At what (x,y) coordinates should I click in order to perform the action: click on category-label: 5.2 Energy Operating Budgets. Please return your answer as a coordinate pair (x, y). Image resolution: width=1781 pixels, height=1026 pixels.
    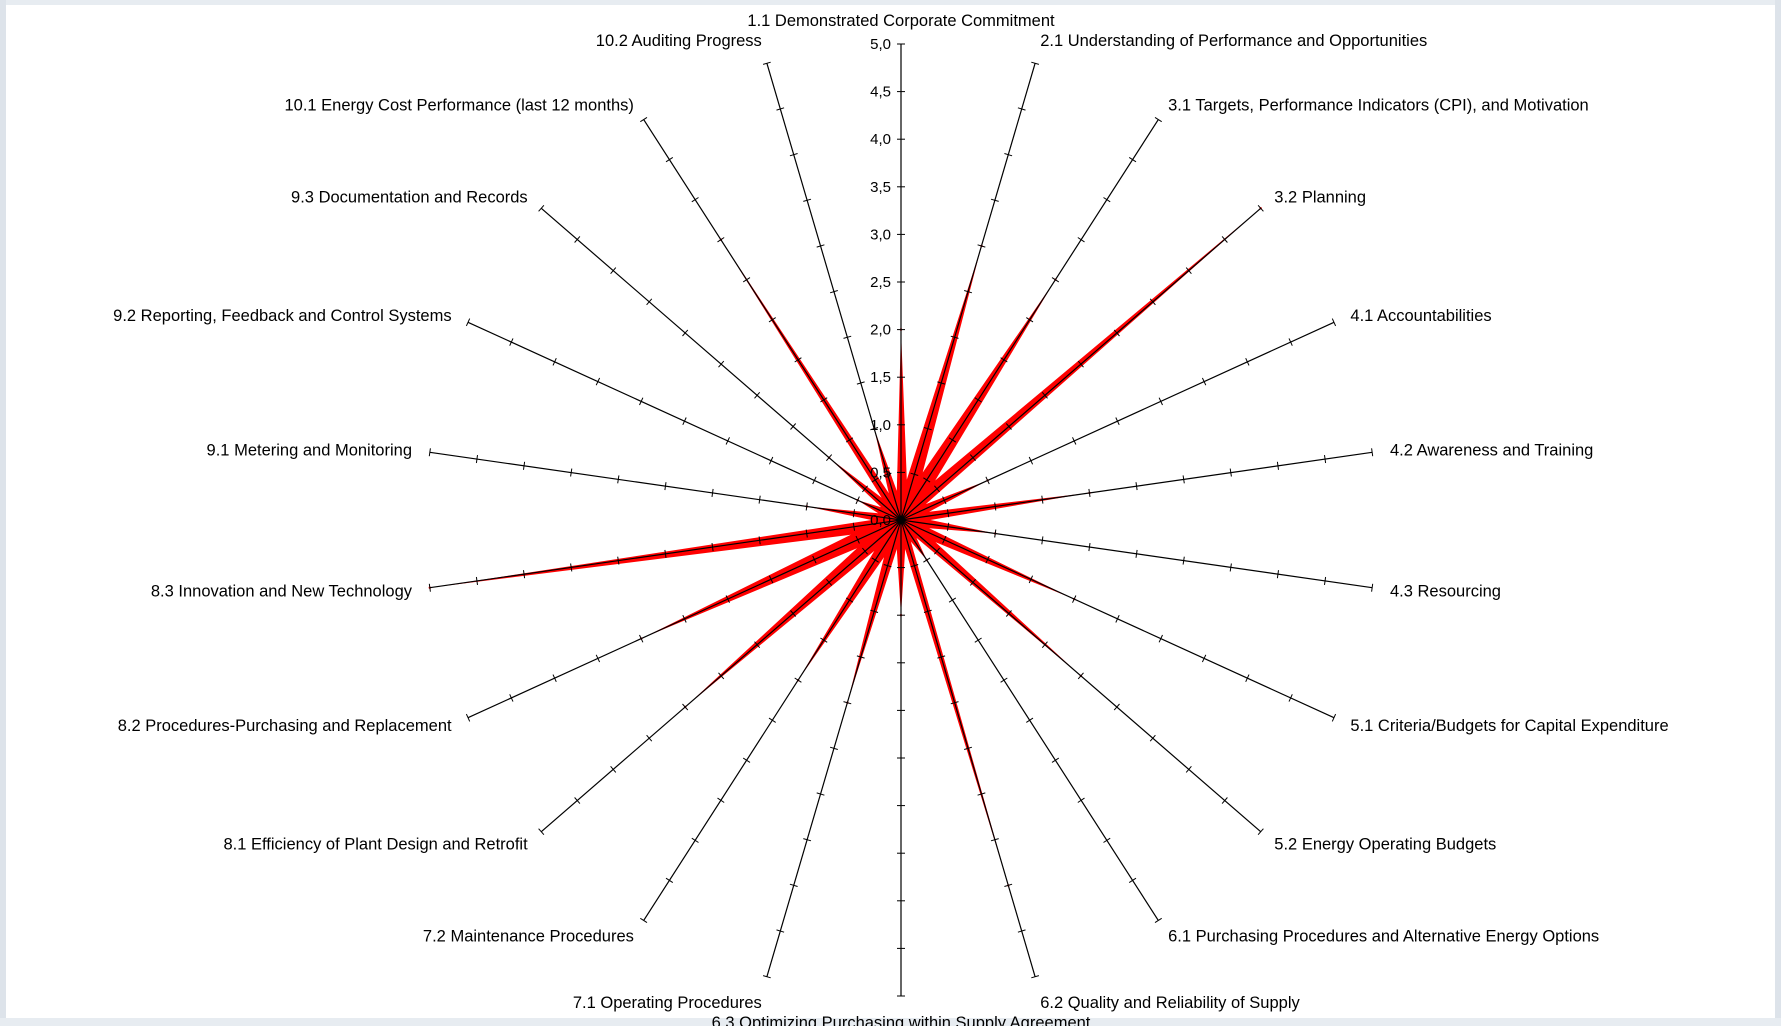
    Looking at the image, I should click on (1385, 845).